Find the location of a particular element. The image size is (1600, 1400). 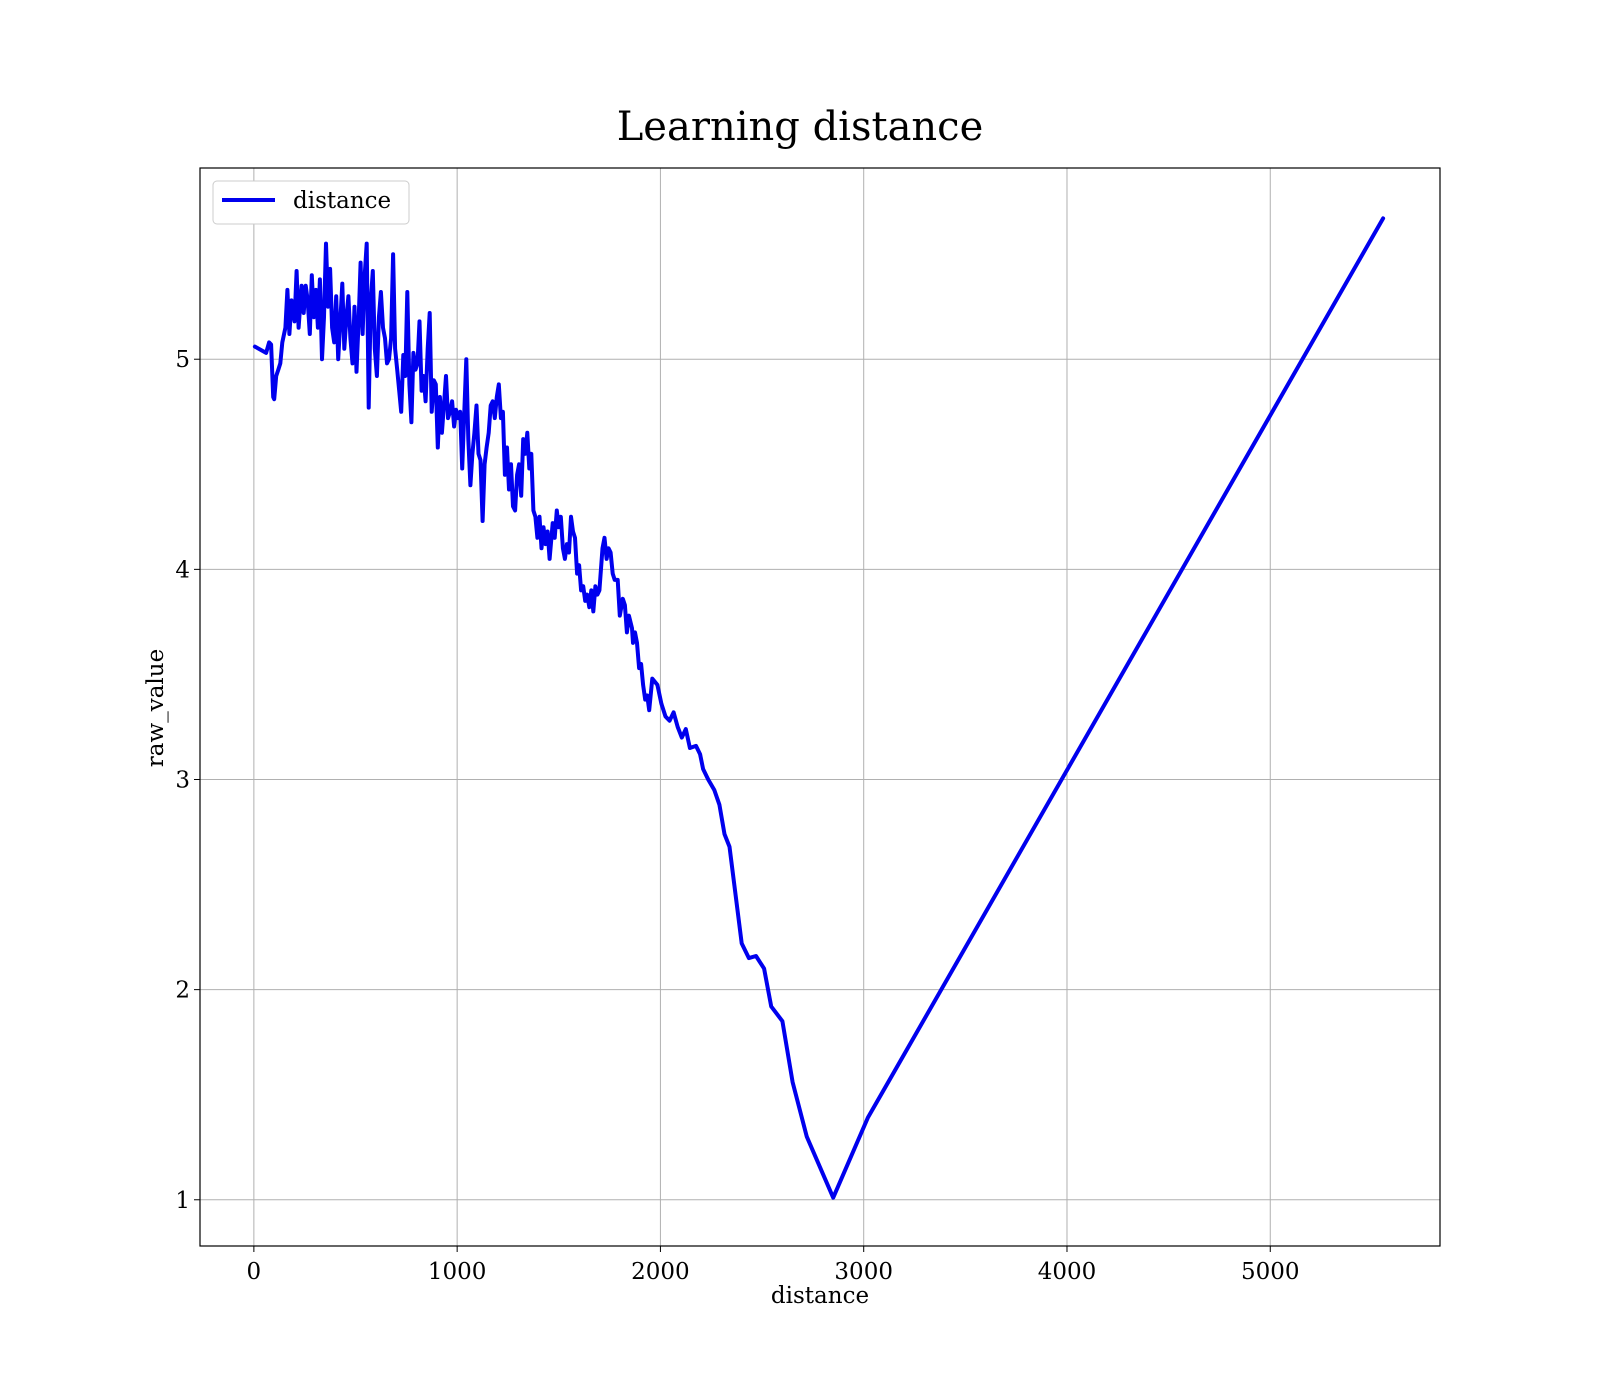

y-axis-label: raw_value is located at coordinates (156, 708).